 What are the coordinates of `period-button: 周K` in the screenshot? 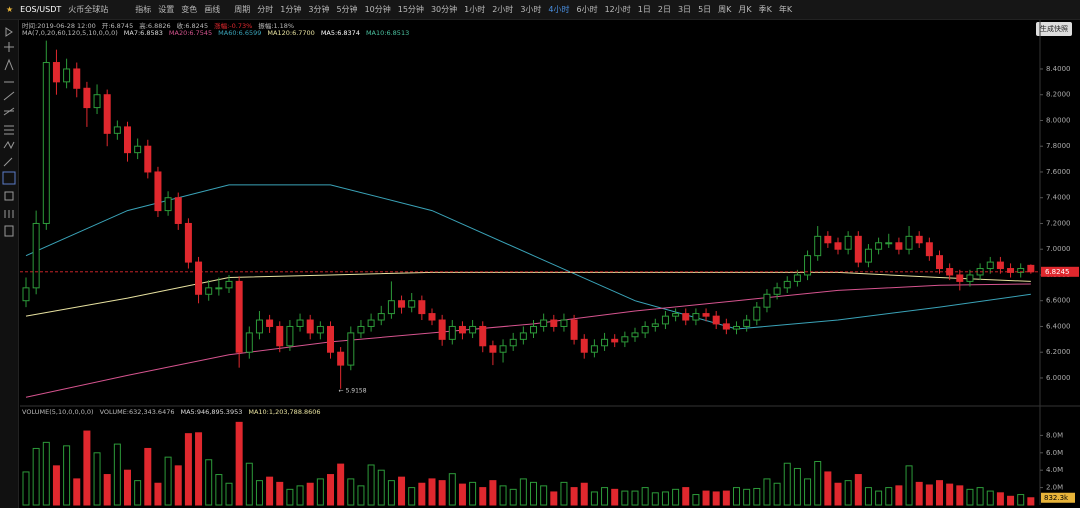 It's located at (725, 9).